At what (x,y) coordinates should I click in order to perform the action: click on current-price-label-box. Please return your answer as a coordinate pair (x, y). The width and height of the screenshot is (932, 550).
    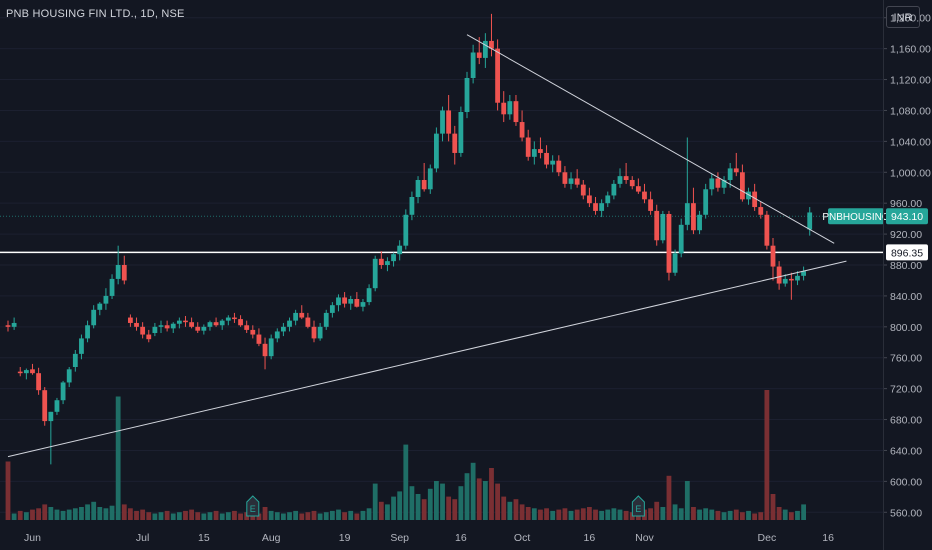
    Looking at the image, I should click on (907, 216).